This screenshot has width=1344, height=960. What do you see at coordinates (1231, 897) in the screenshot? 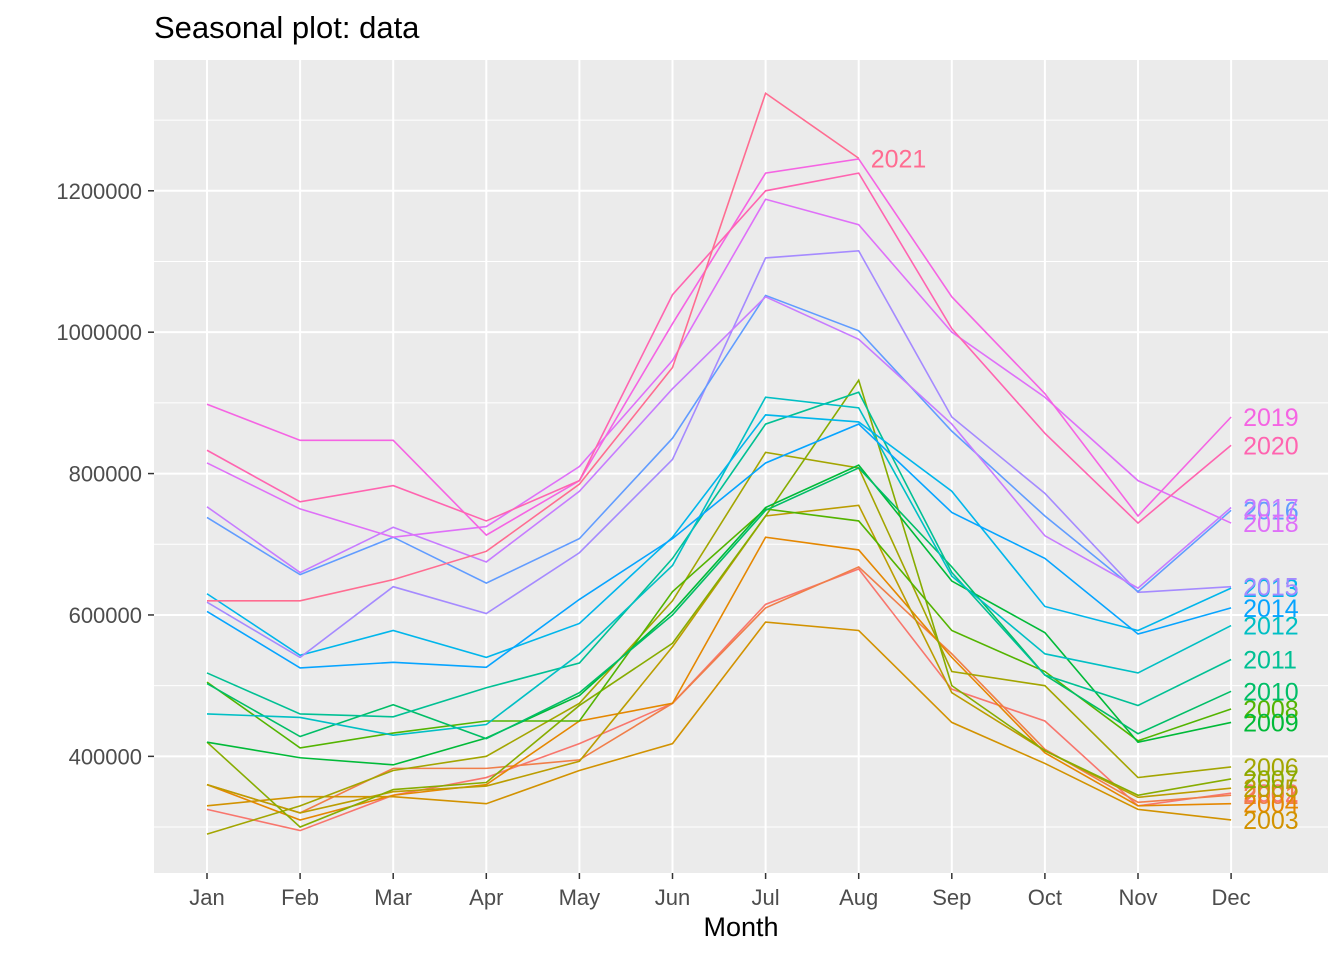
I see `x-tick-label: Dec` at bounding box center [1231, 897].